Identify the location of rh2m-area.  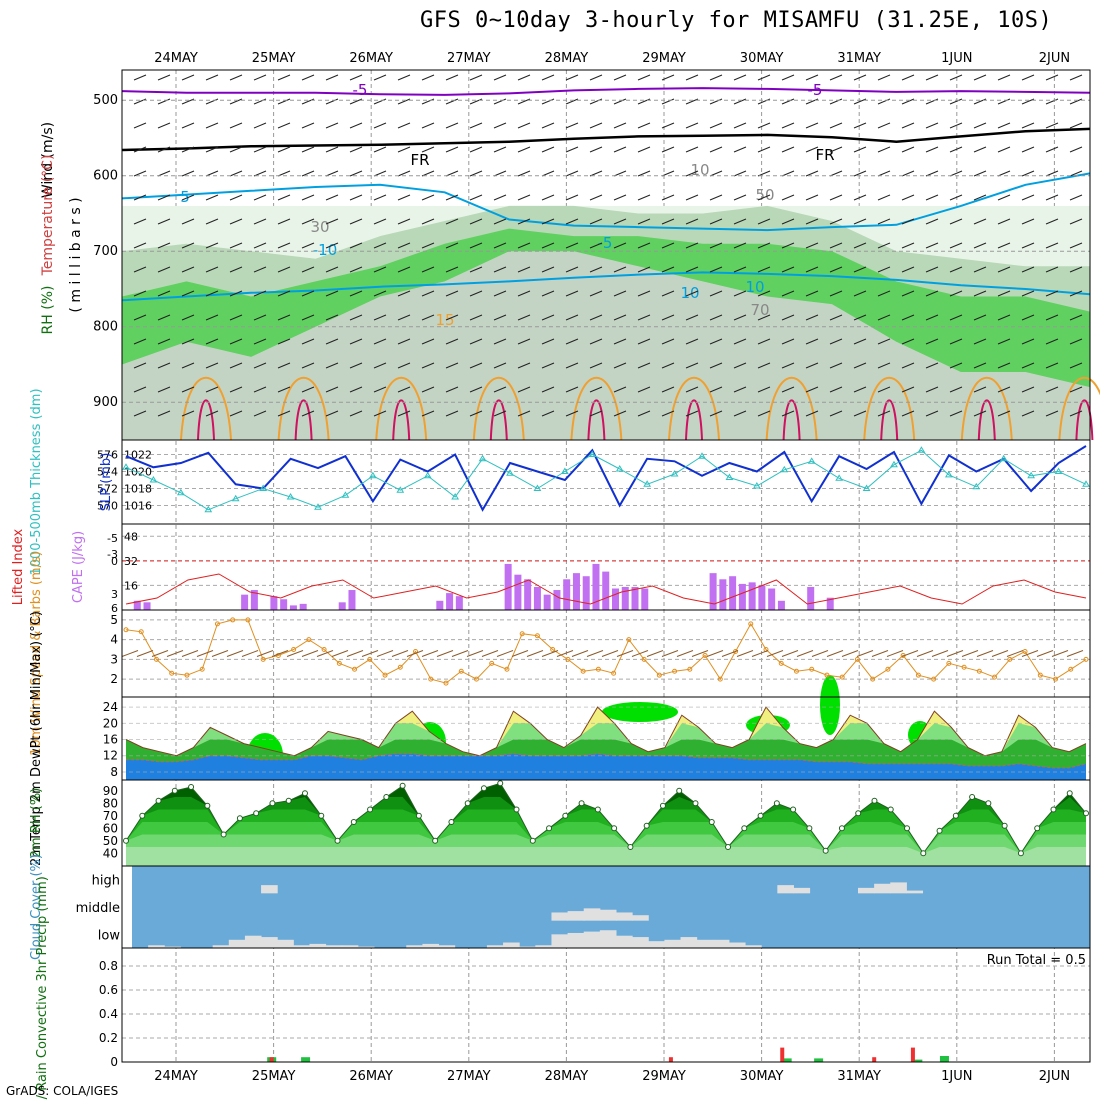
(606, 856).